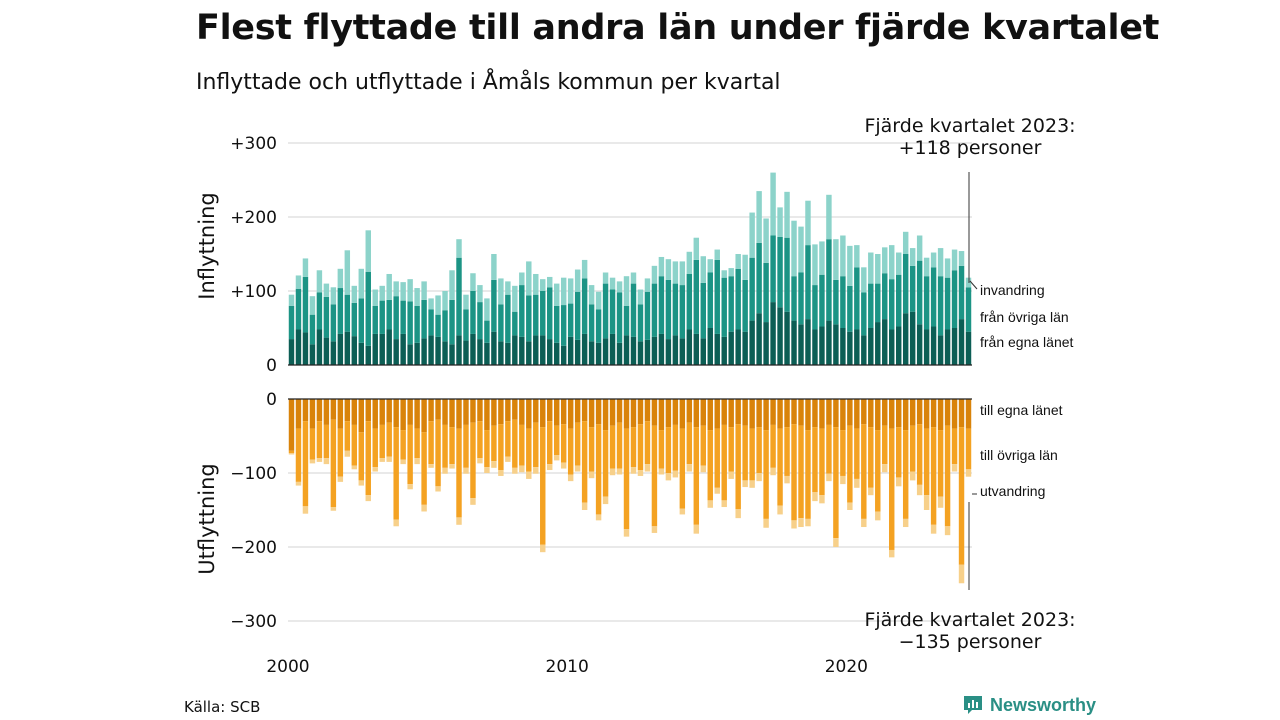  What do you see at coordinates (1019, 455) in the screenshot?
I see `outflow-series-label: till övriga län` at bounding box center [1019, 455].